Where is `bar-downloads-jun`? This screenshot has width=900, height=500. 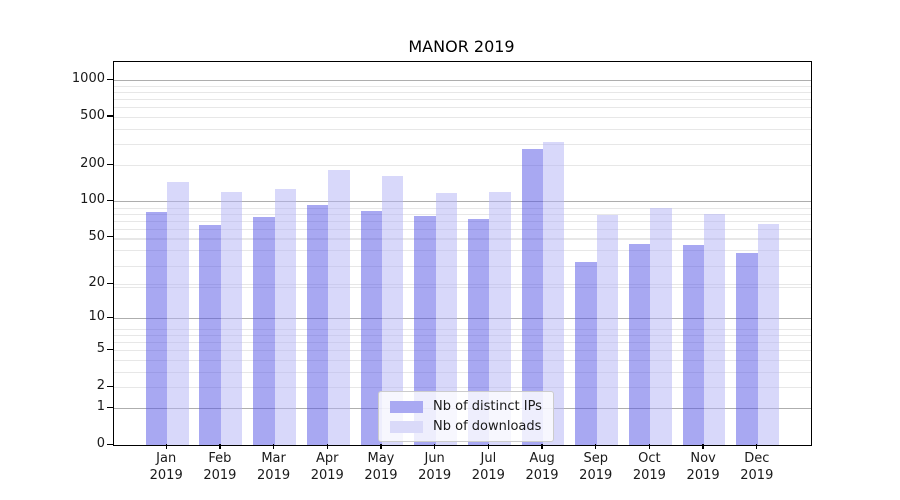 bar-downloads-jun is located at coordinates (446, 319).